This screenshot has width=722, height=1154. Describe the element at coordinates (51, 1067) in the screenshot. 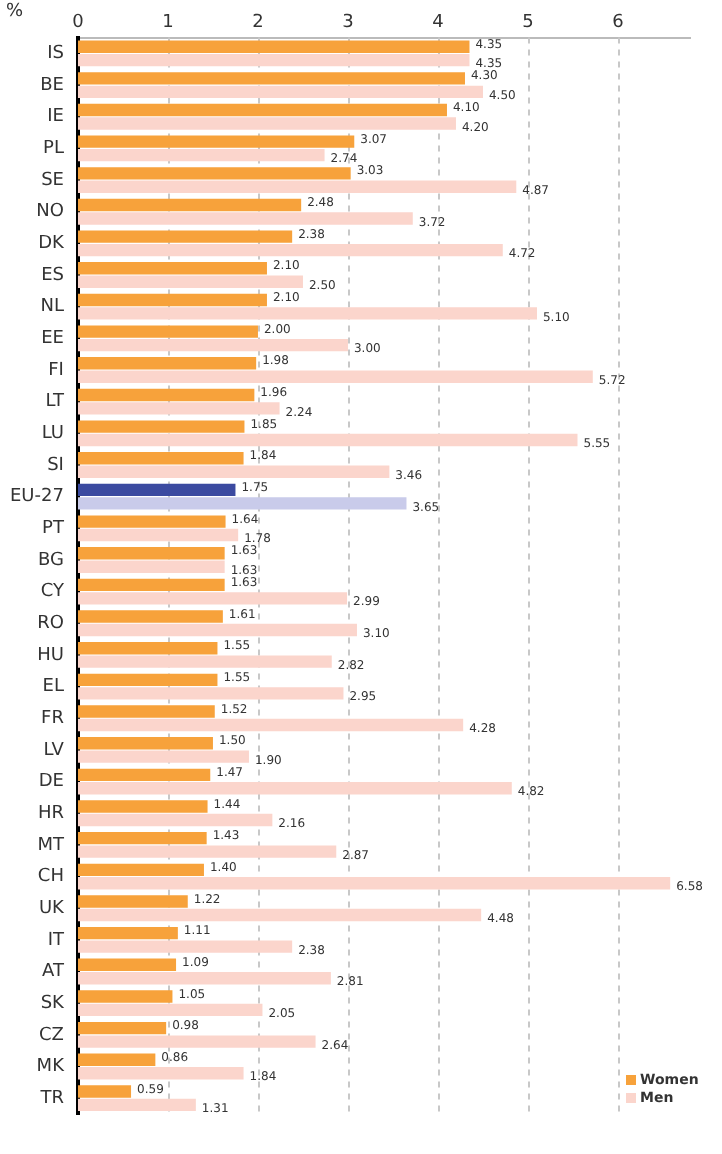

I see `y-tick-label: MK` at that location.